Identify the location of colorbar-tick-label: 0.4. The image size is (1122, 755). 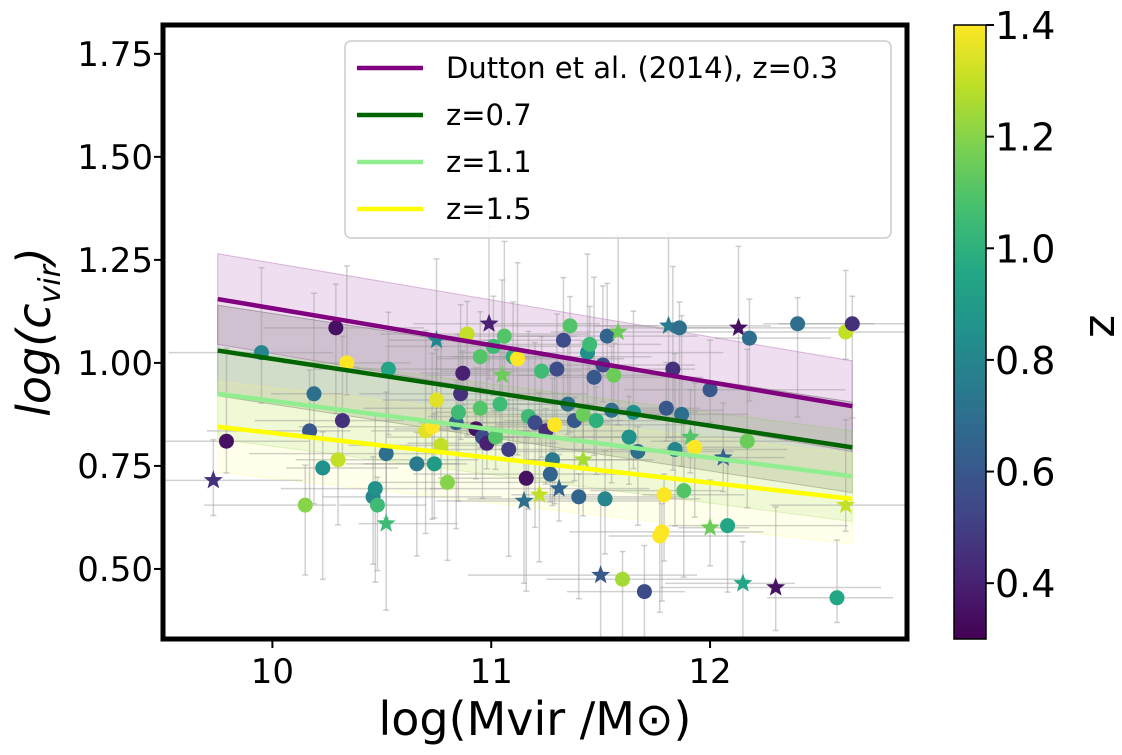
(1025, 584).